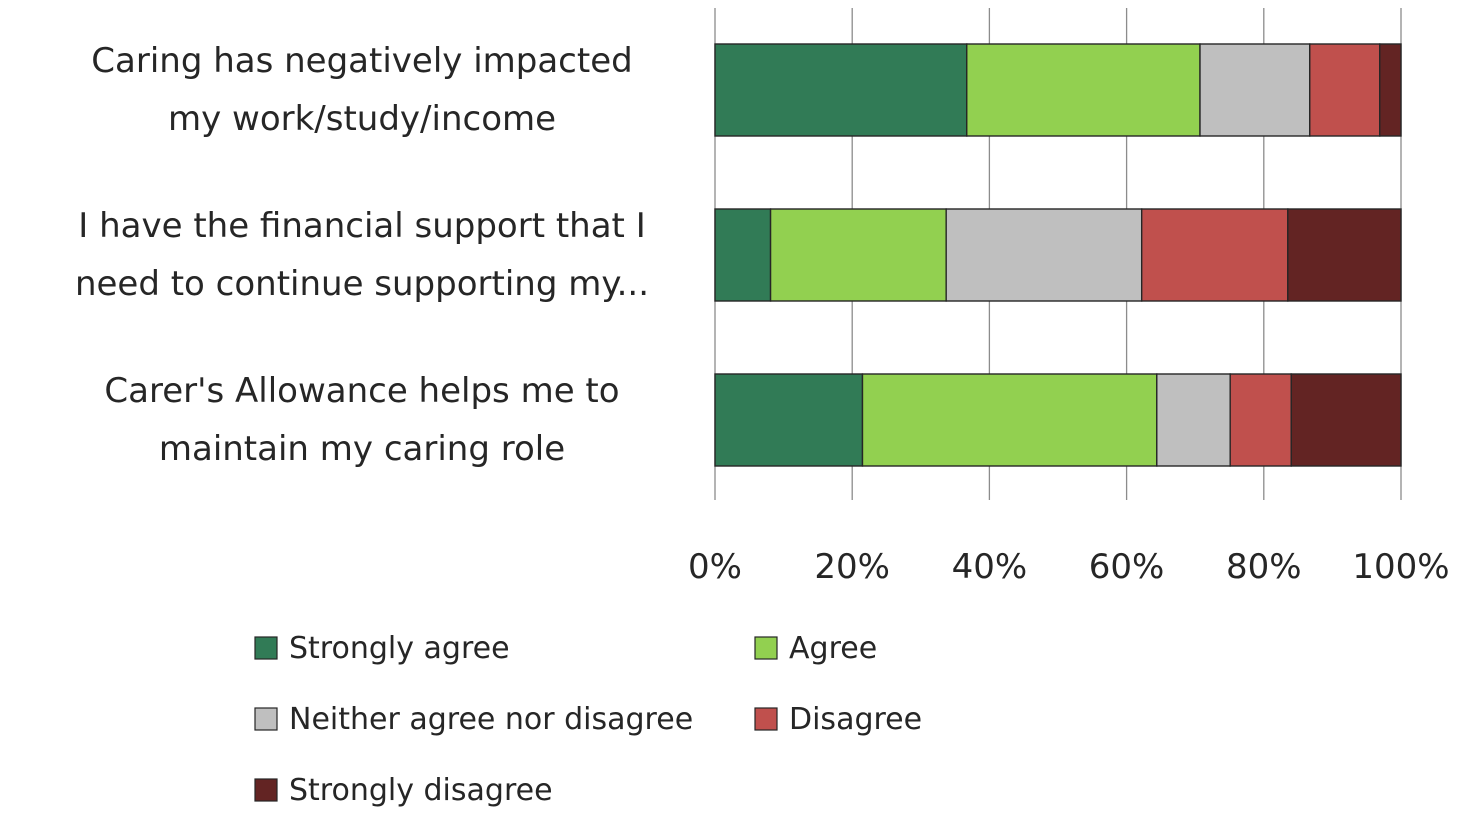  Describe the element at coordinates (491, 719) in the screenshot. I see `legend-label: Neither agree nor disagree` at that location.